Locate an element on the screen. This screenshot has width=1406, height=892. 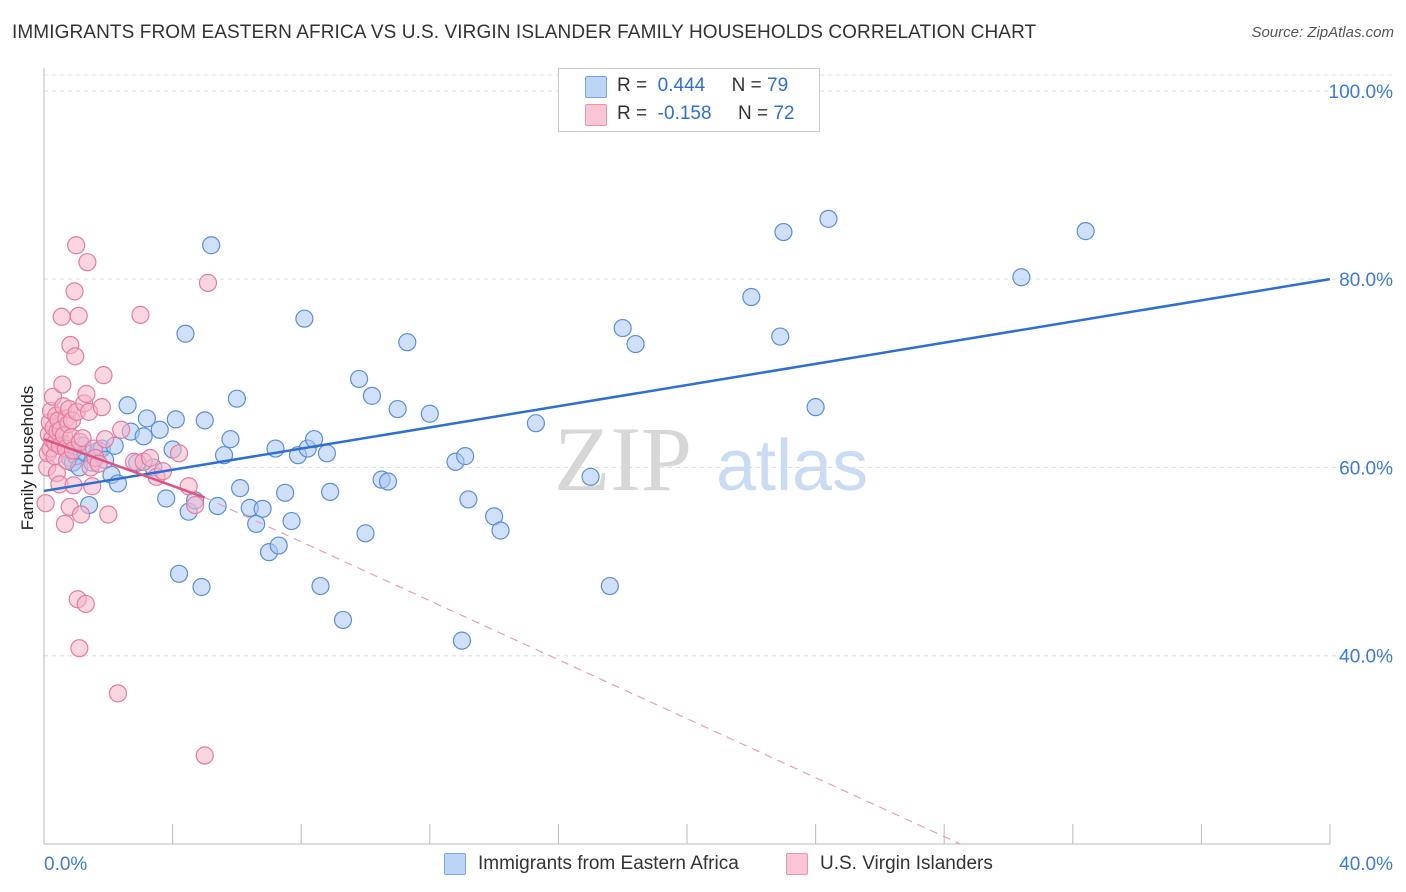
y-tick-label: 100.0% is located at coordinates (1361, 92).